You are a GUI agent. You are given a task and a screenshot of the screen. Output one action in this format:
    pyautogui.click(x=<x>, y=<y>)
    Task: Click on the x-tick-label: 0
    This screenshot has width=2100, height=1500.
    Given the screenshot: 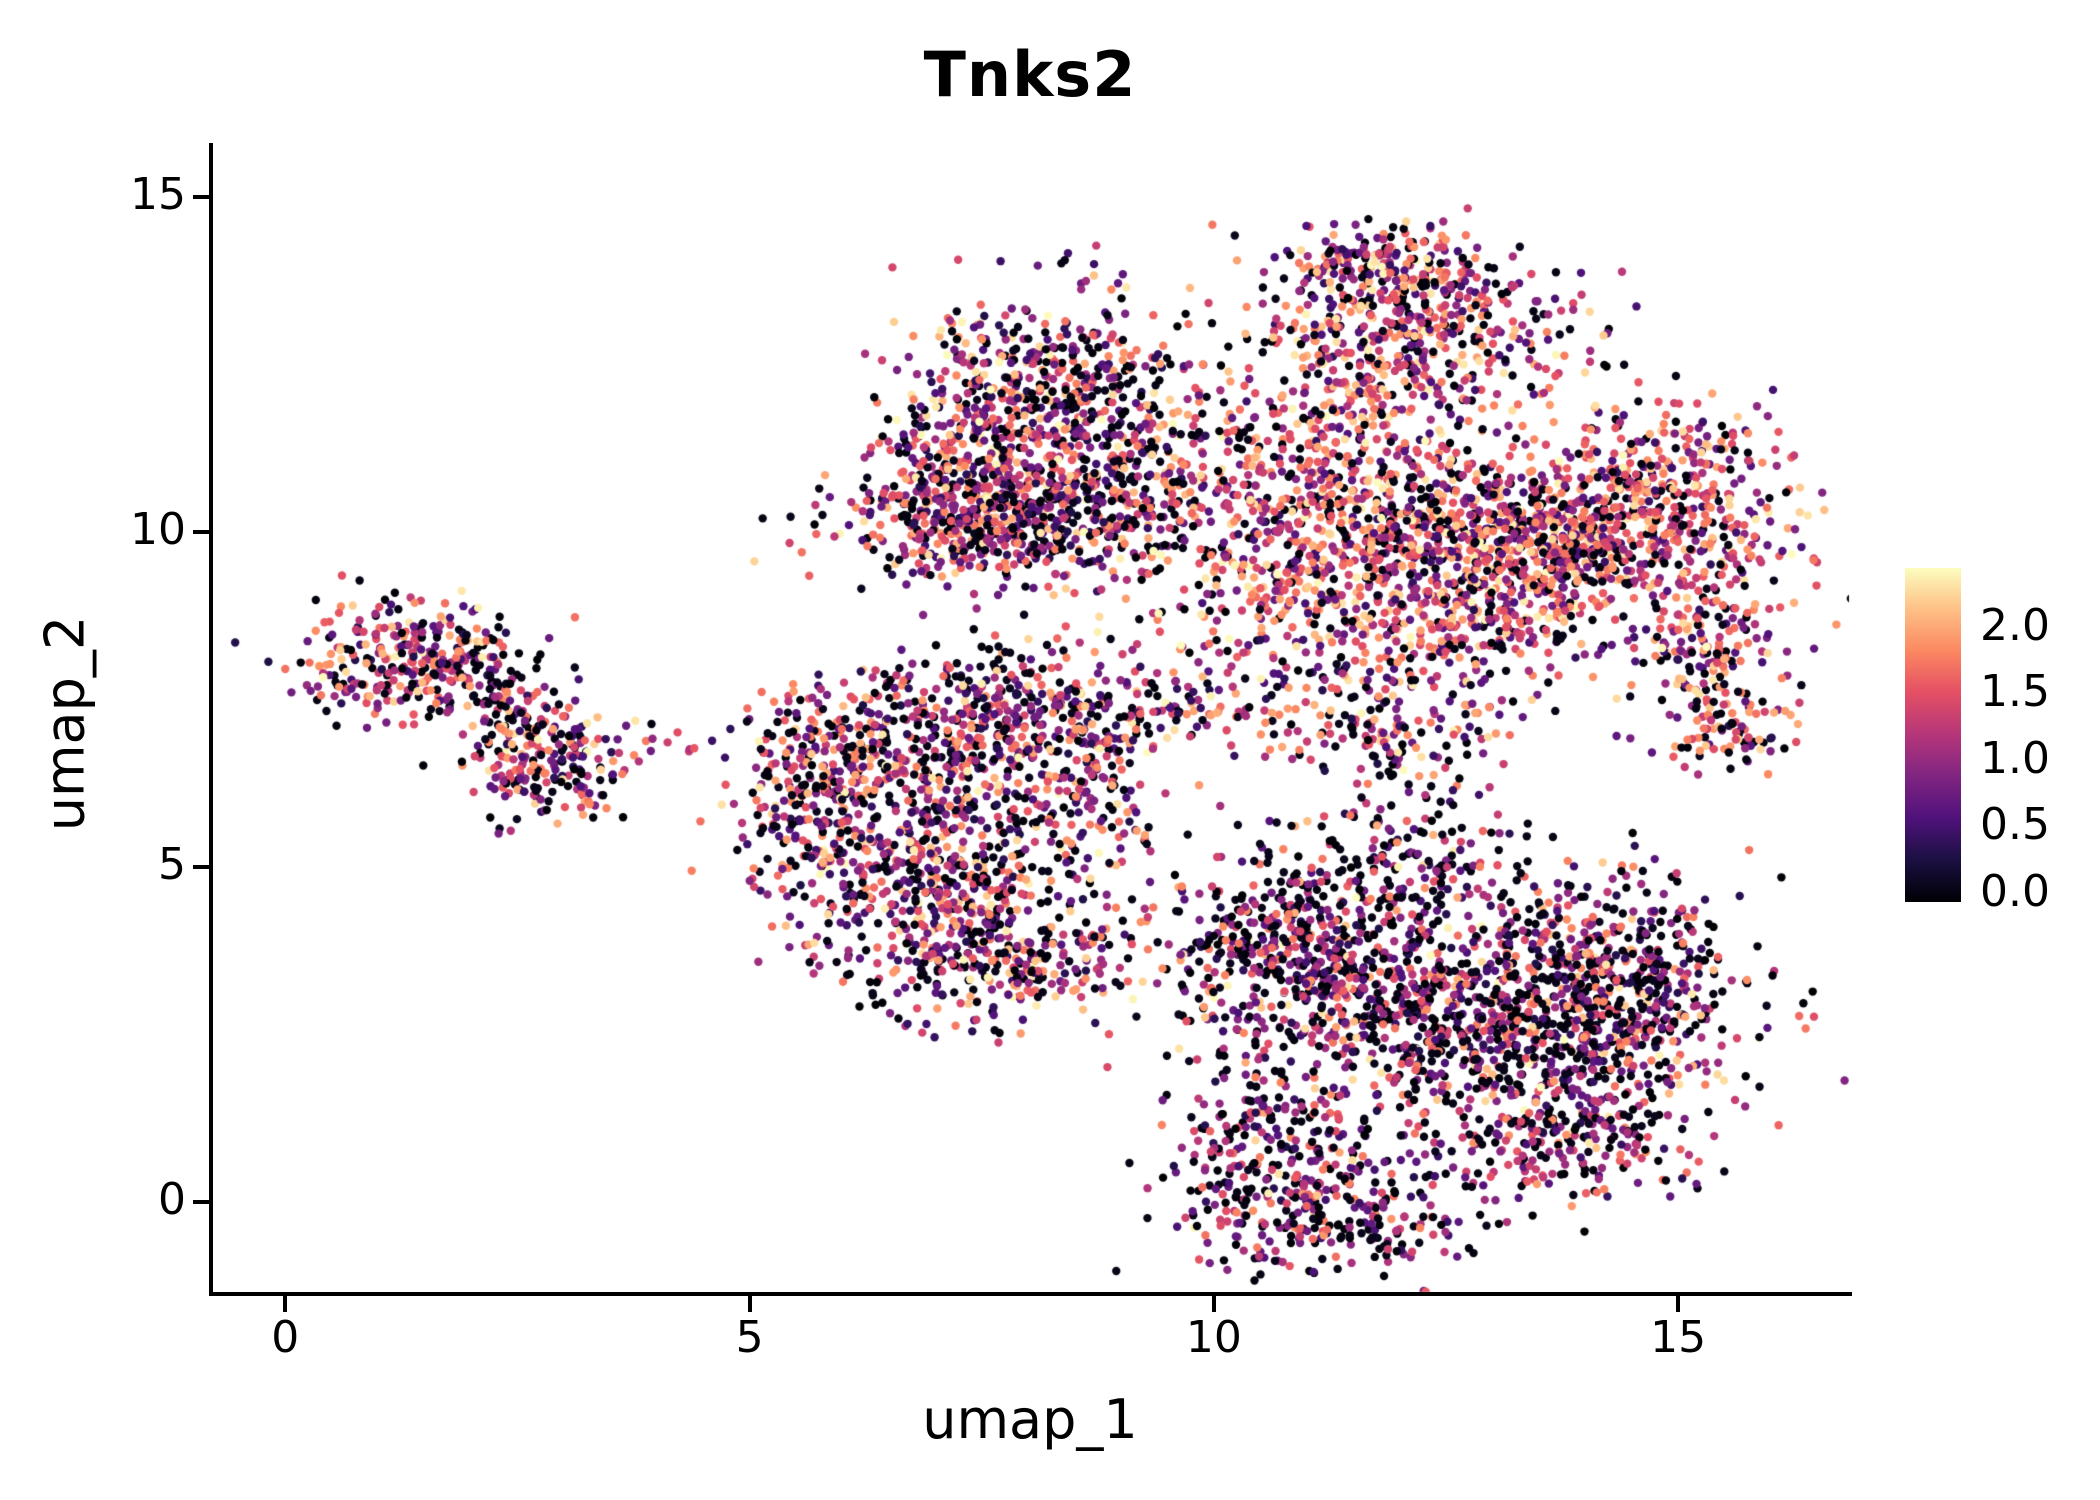 What is the action you would take?
    pyautogui.click(x=285, y=1337)
    